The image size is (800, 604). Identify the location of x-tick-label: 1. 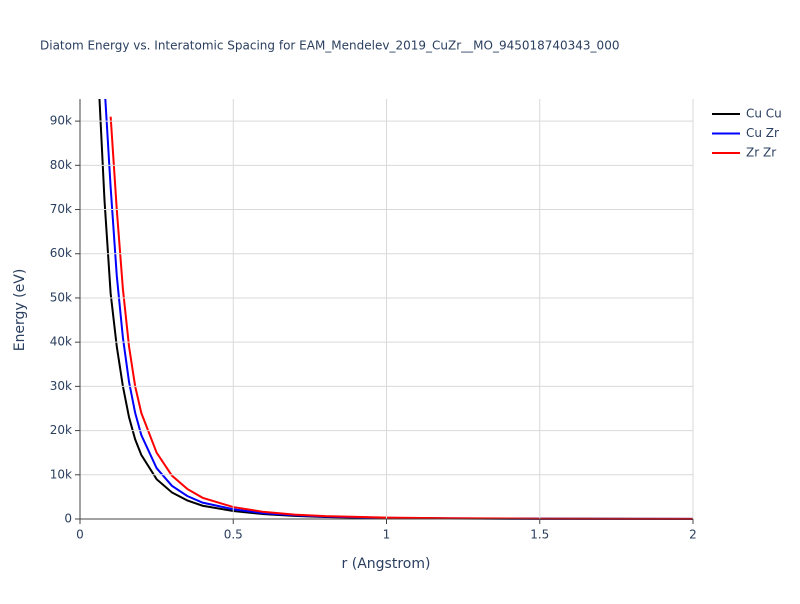
(387, 535).